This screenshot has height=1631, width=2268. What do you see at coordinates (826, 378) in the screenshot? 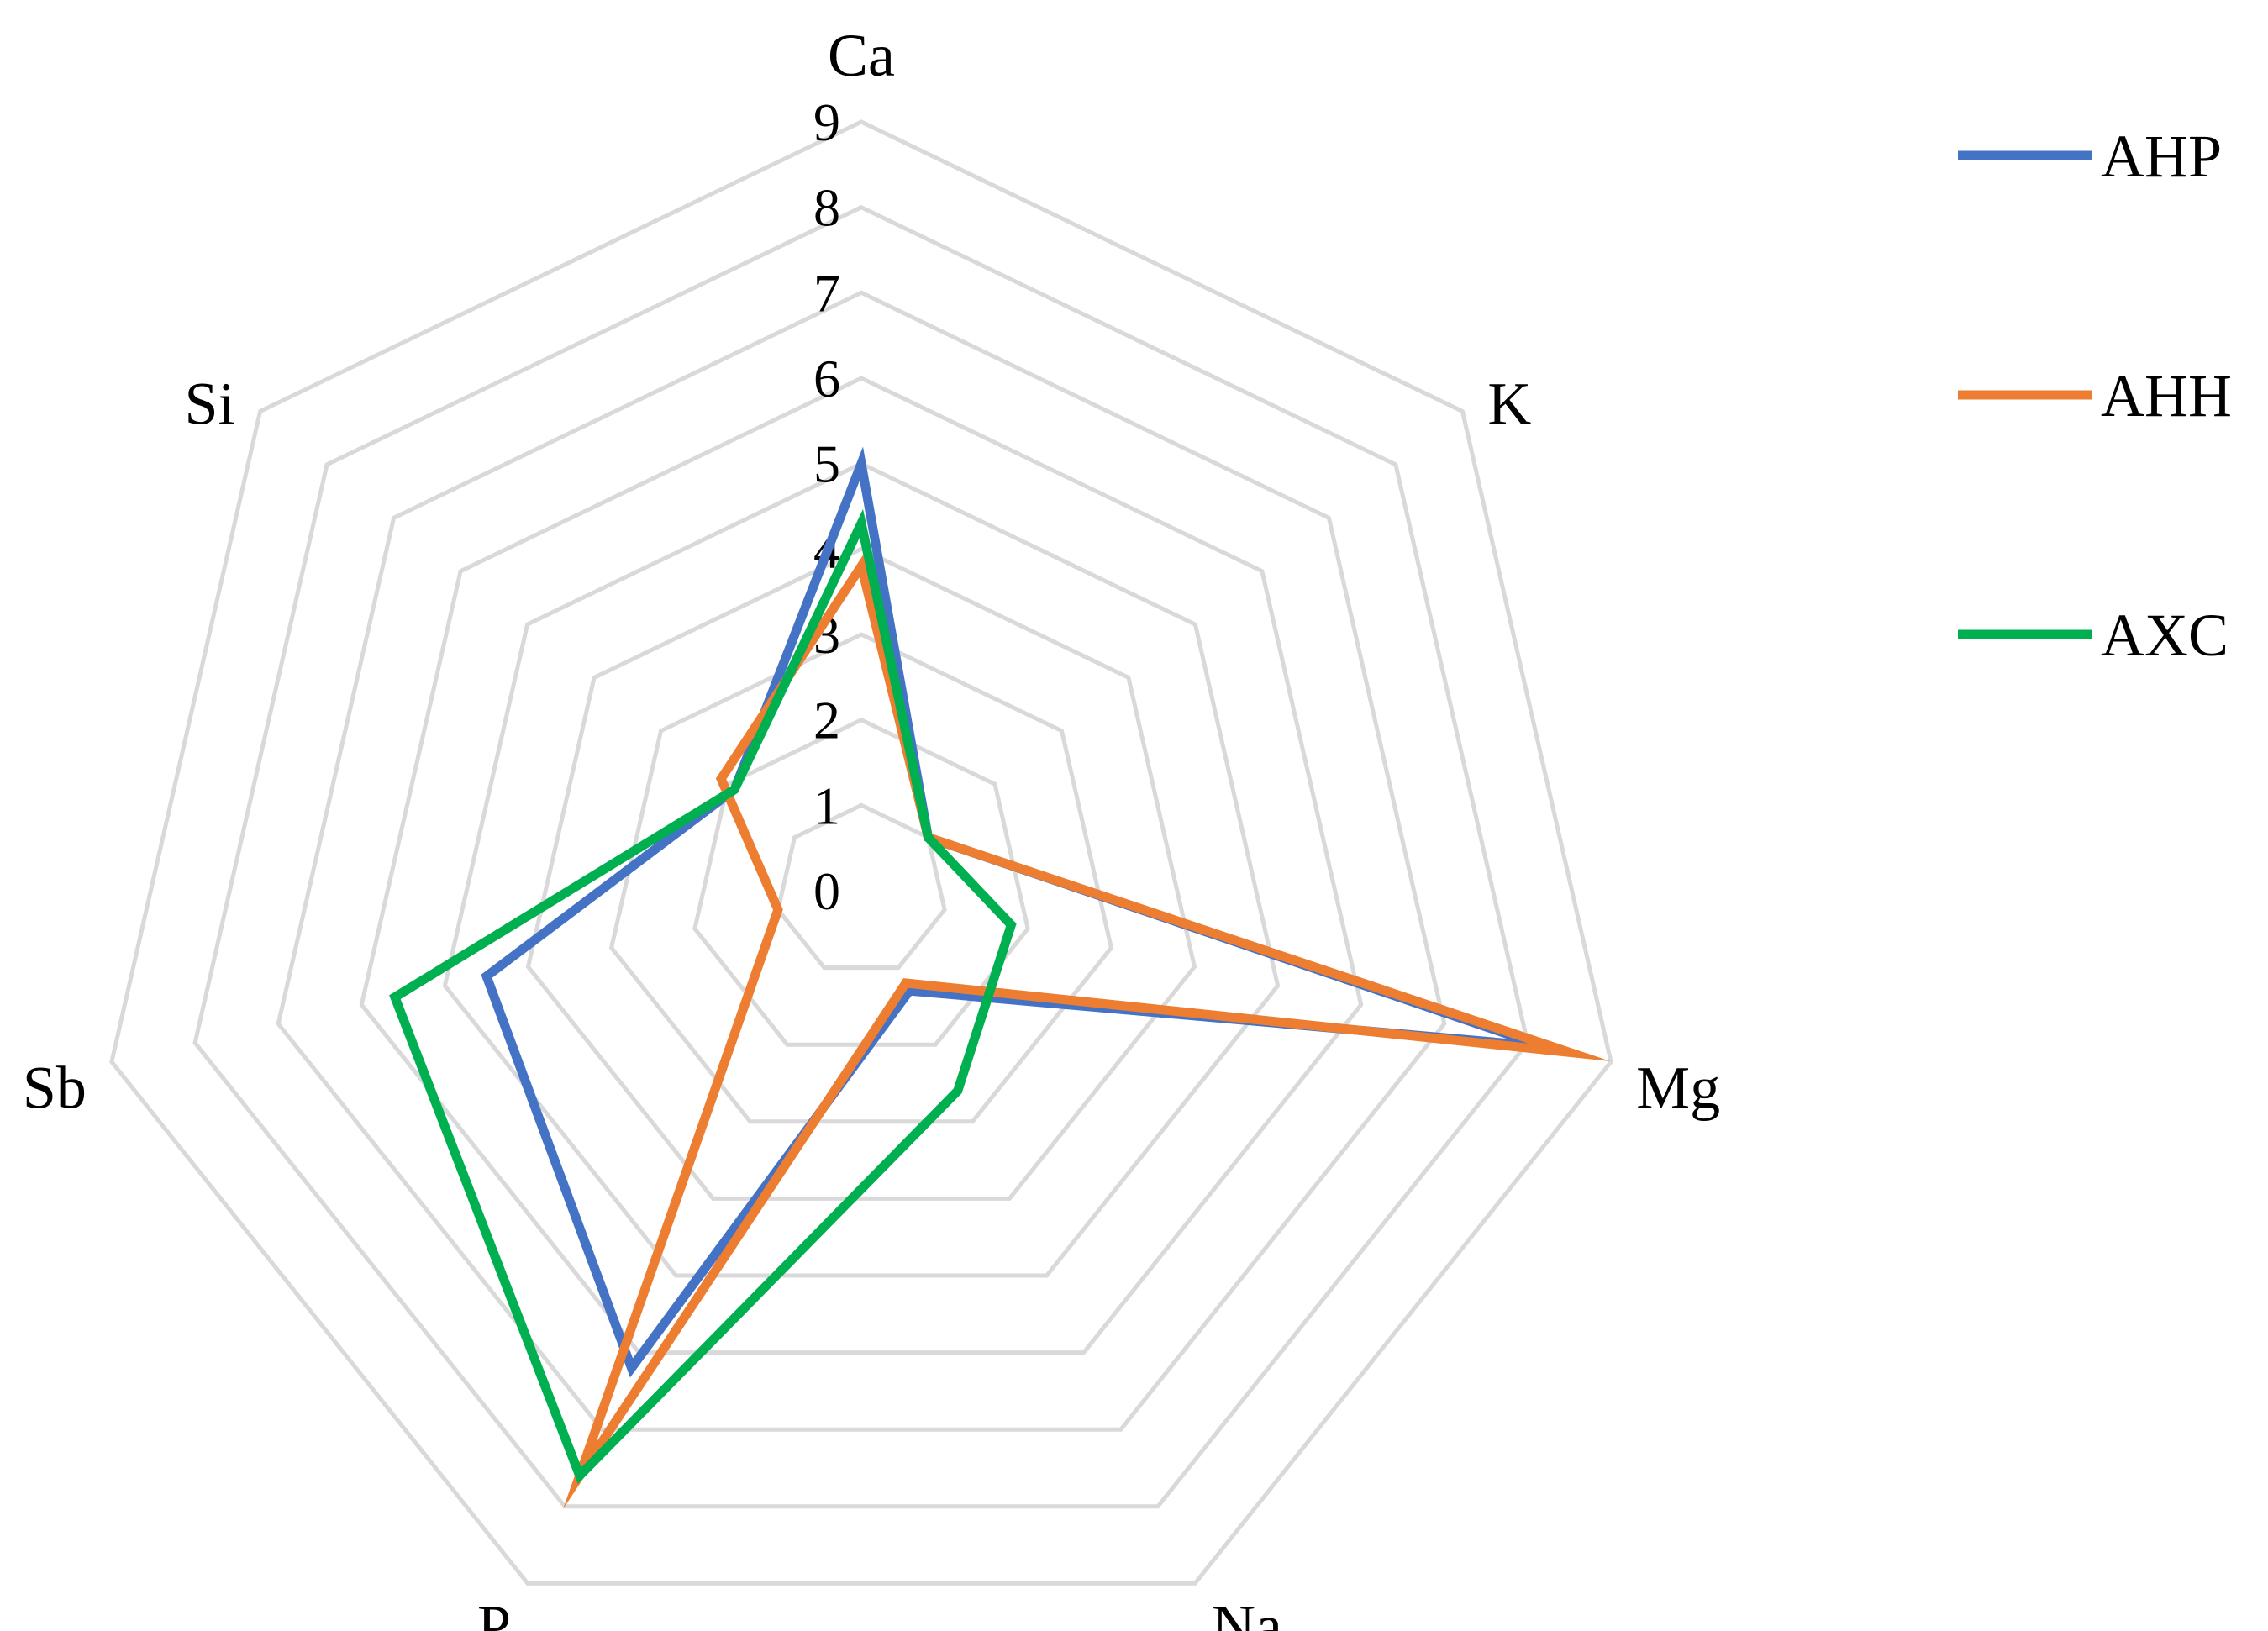
I see `tick-label: 6` at bounding box center [826, 378].